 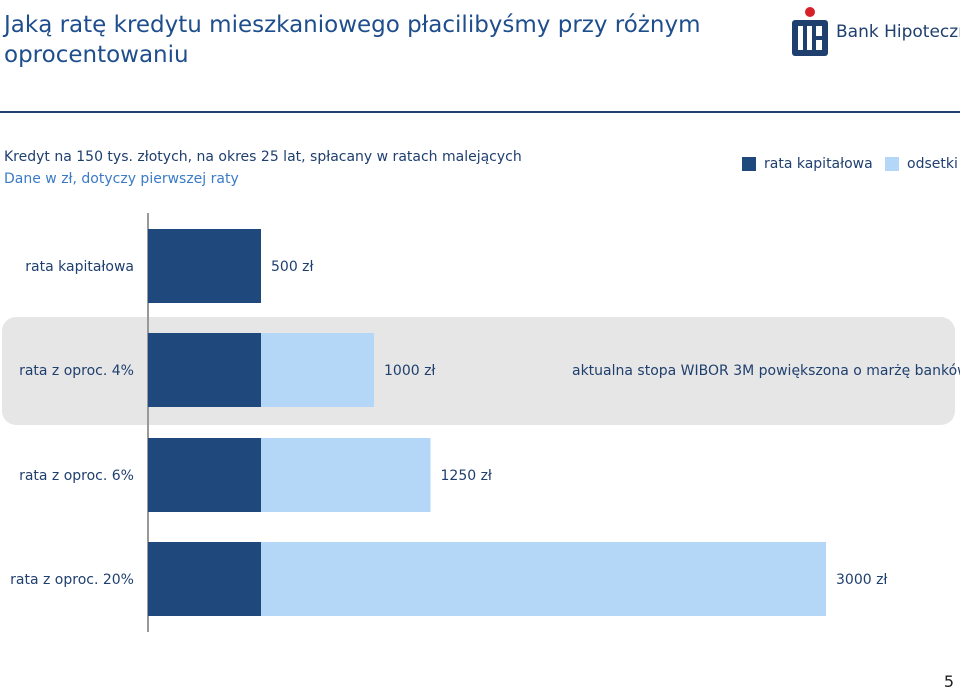 I want to click on legend-item-principal: rata kapitałowa, so click(x=807, y=164).